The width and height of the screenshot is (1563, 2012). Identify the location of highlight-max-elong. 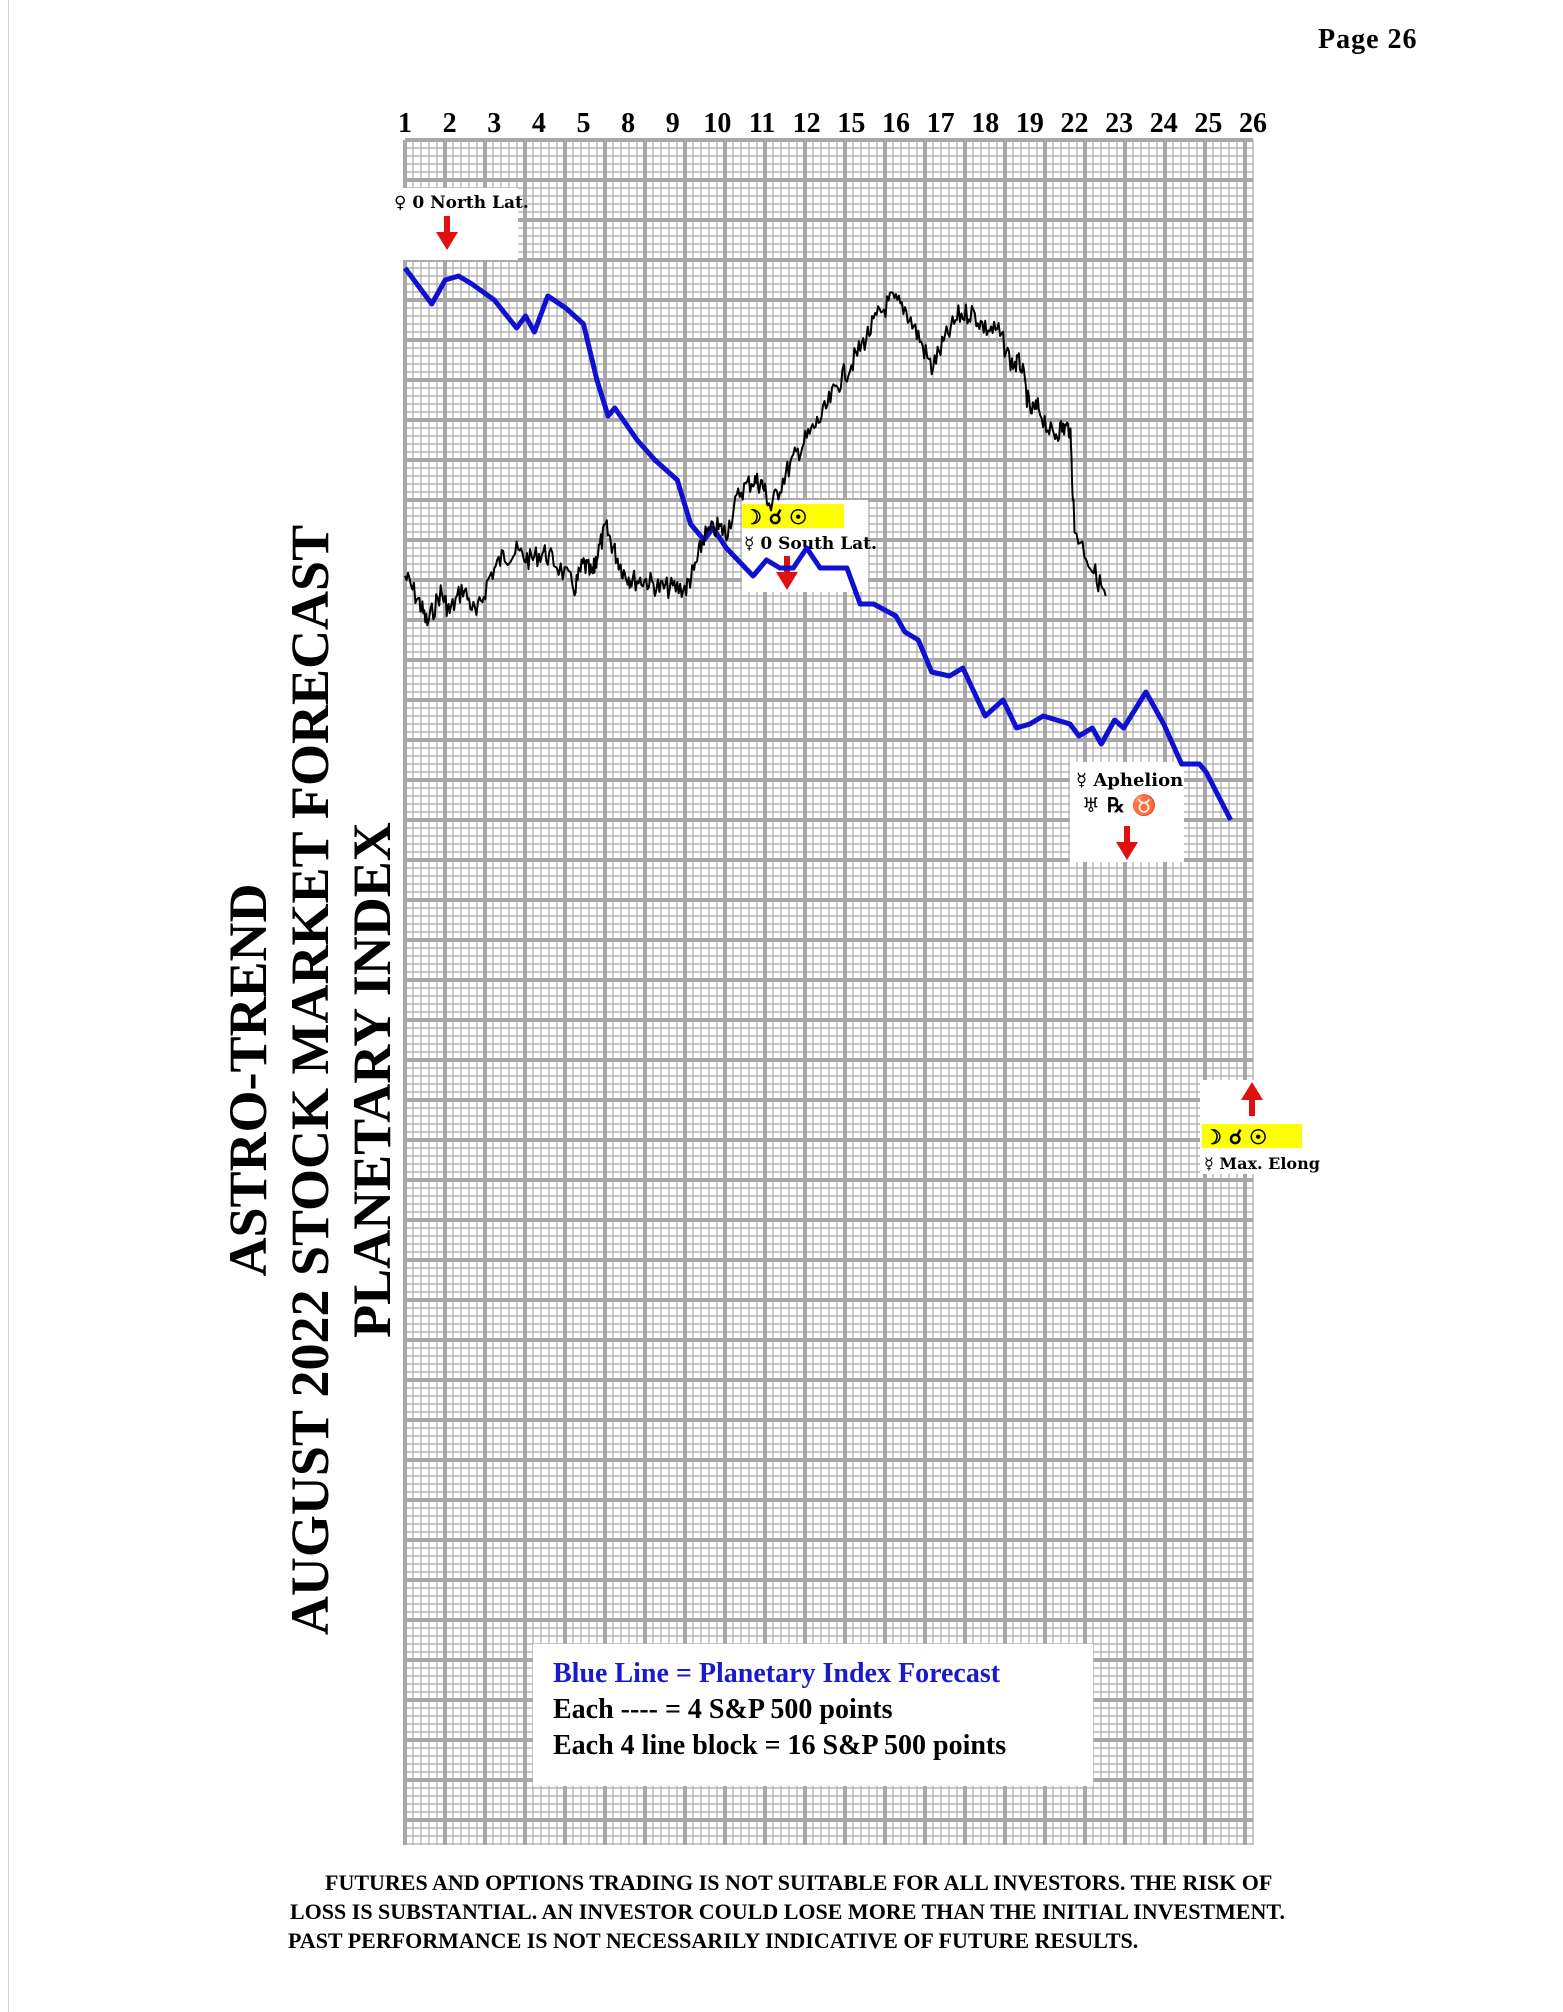
(1252, 1136).